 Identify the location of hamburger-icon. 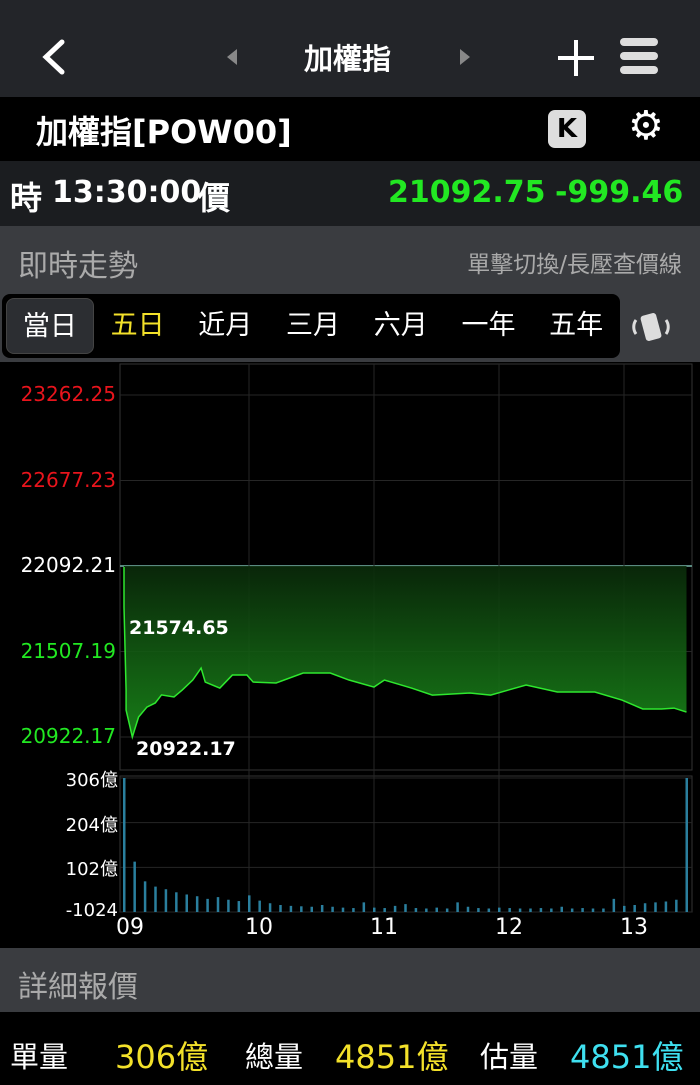
(639, 56).